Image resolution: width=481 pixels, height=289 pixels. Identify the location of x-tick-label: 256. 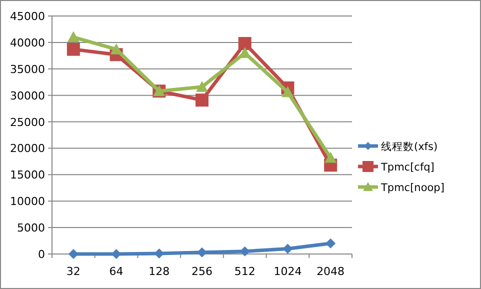
(202, 271).